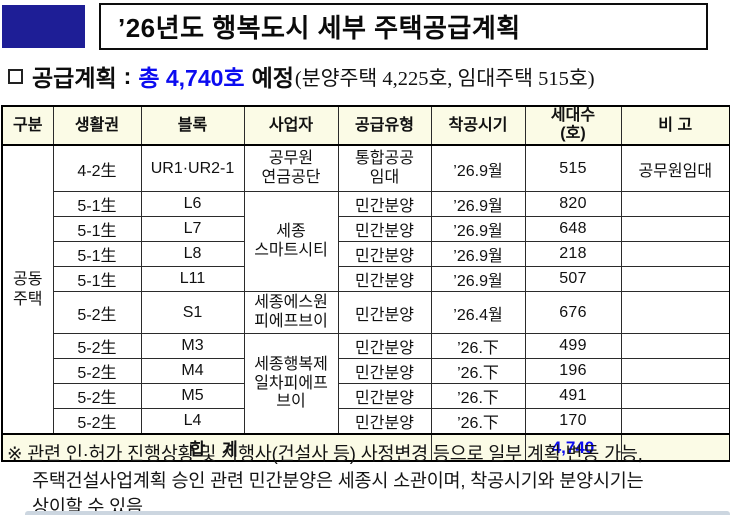  I want to click on total-units: 4,740, so click(573, 447).